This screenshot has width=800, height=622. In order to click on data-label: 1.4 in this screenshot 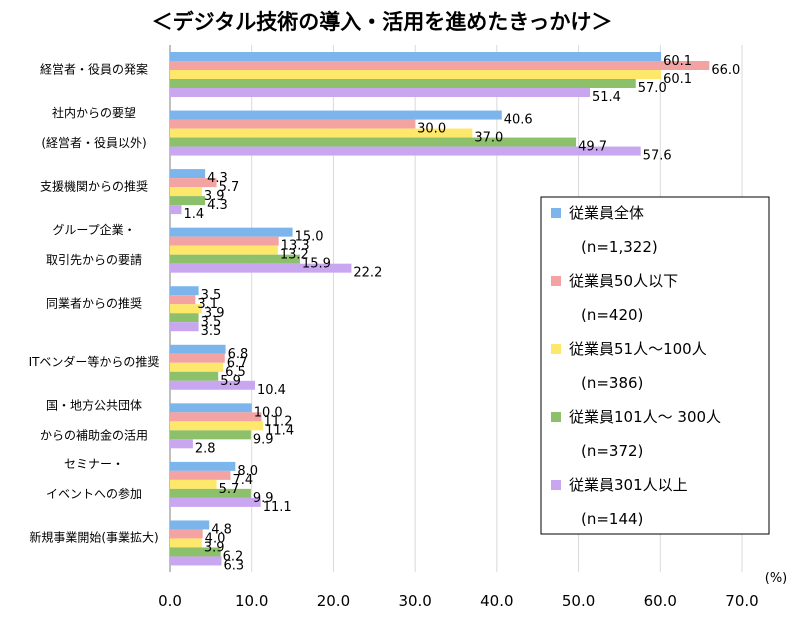, I will do `click(193, 214)`.